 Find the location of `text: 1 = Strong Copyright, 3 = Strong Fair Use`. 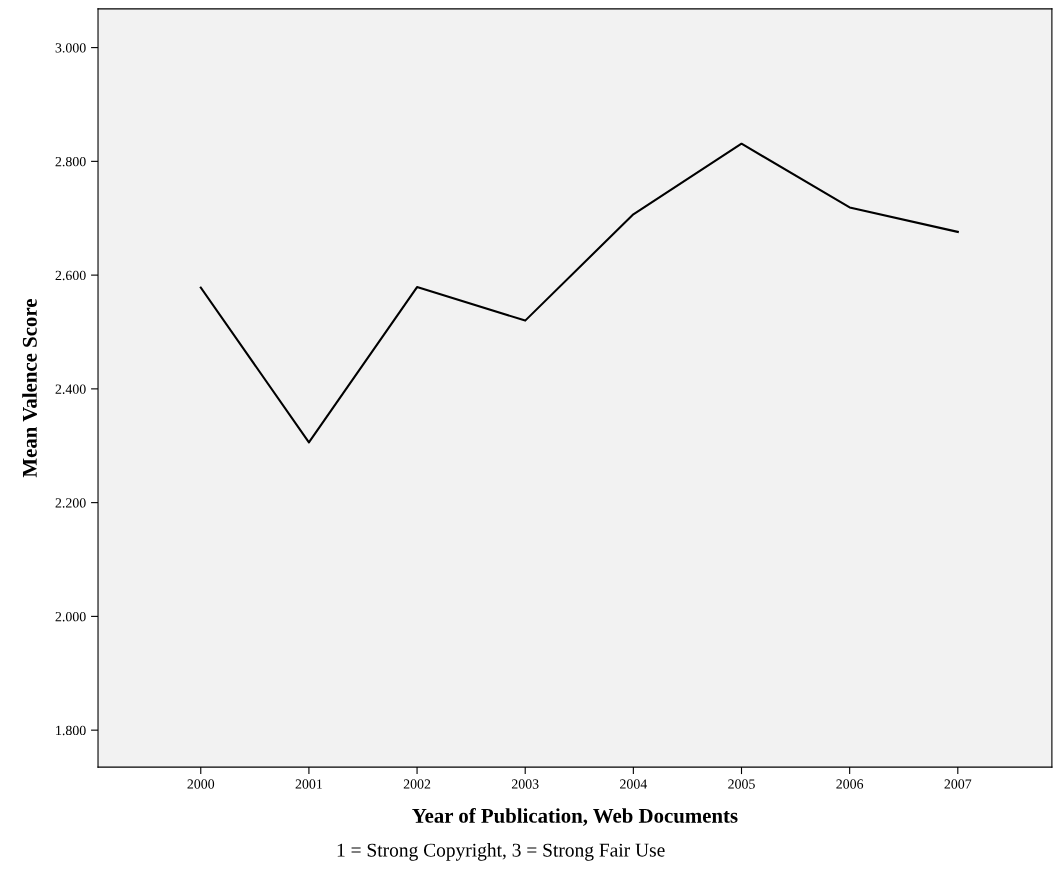

text: 1 = Strong Copyright, 3 = Strong Fair Use is located at coordinates (501, 852).